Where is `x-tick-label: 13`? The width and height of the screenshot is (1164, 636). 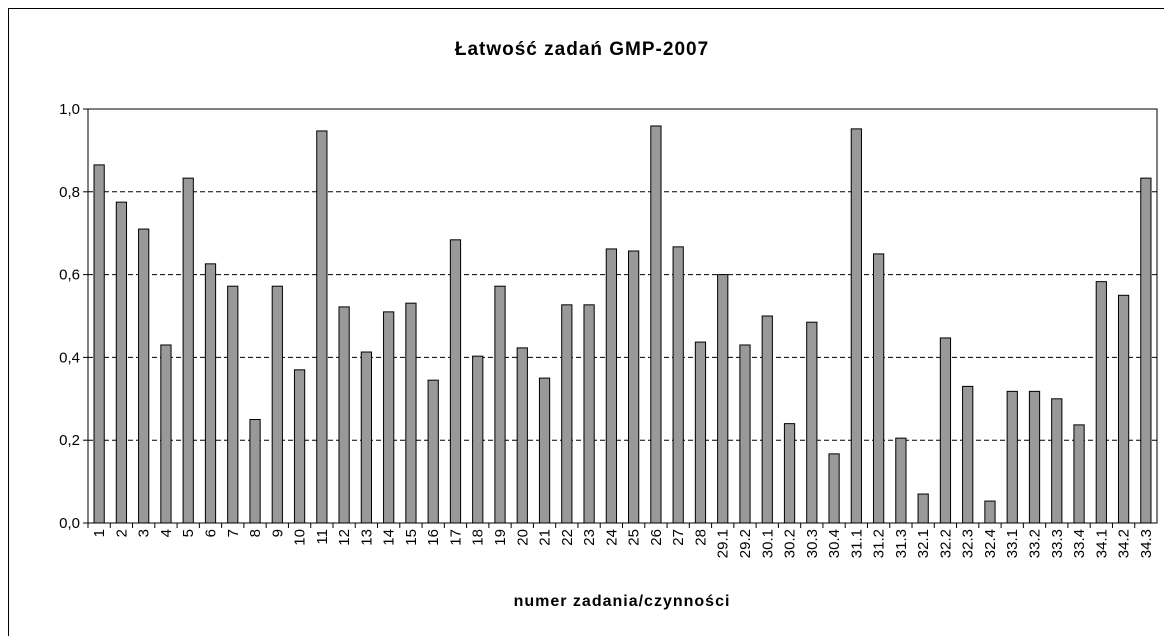 x-tick-label: 13 is located at coordinates (366, 537).